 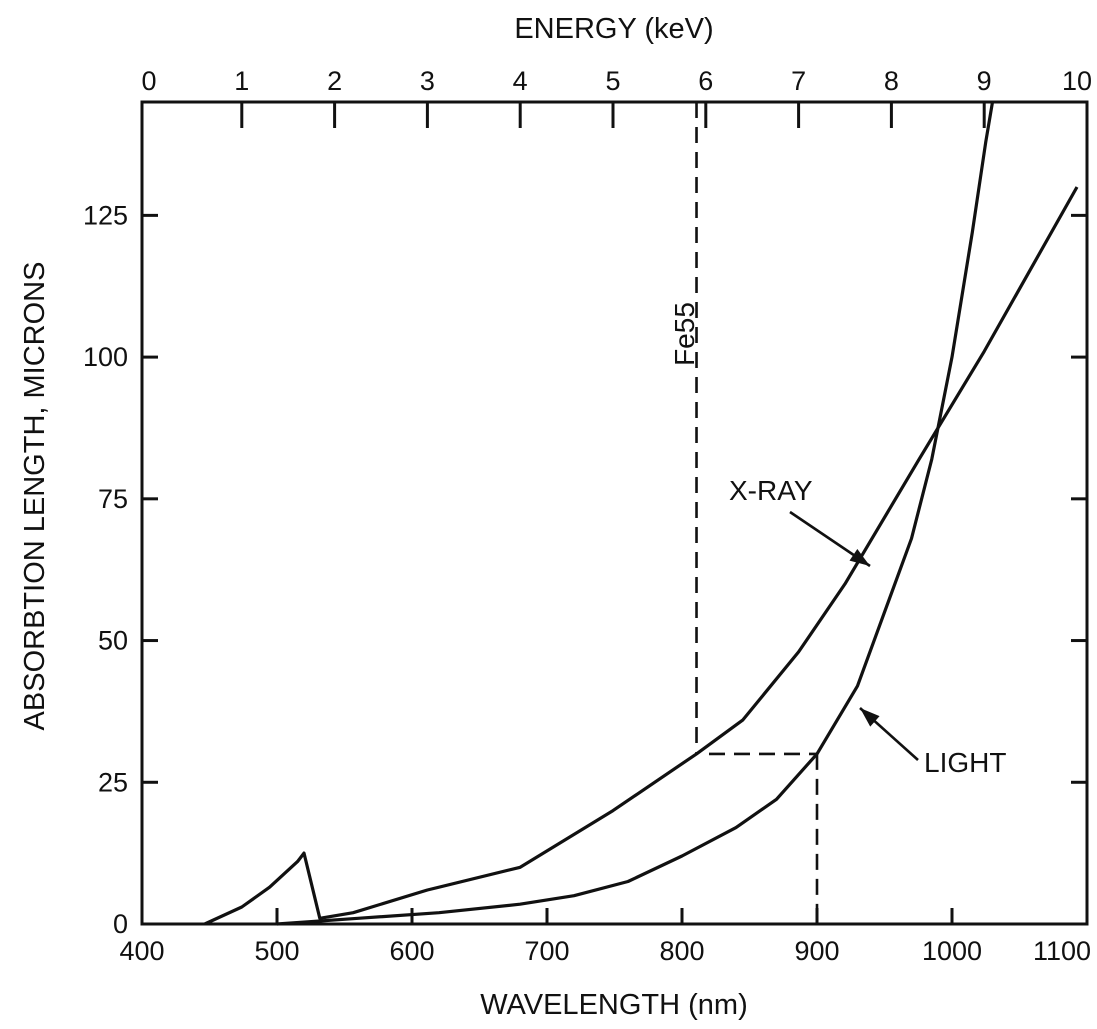 What do you see at coordinates (965, 762) in the screenshot?
I see `light-label: LIGHT` at bounding box center [965, 762].